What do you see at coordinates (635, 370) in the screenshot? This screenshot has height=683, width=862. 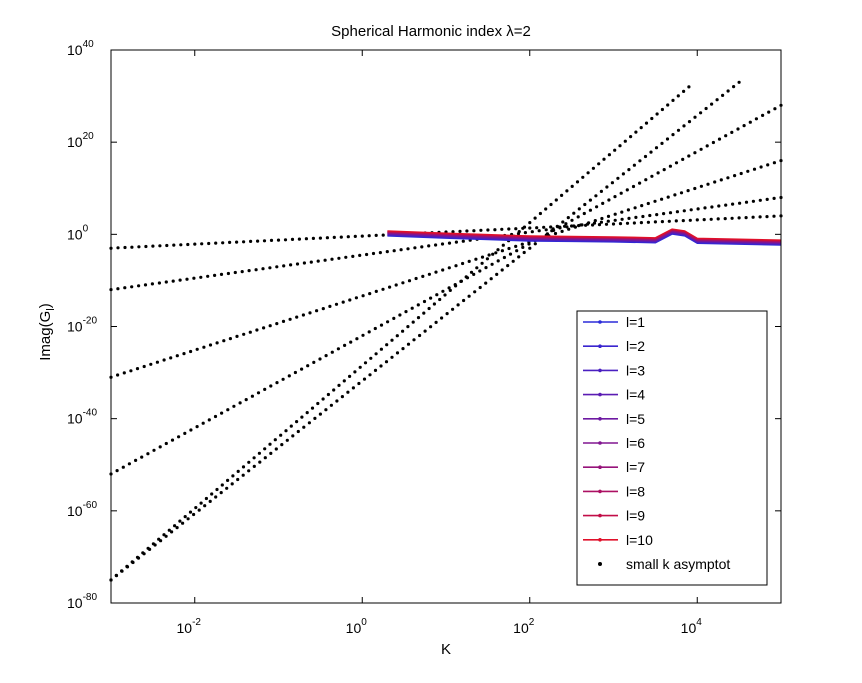 I see `legend-label: l=3` at bounding box center [635, 370].